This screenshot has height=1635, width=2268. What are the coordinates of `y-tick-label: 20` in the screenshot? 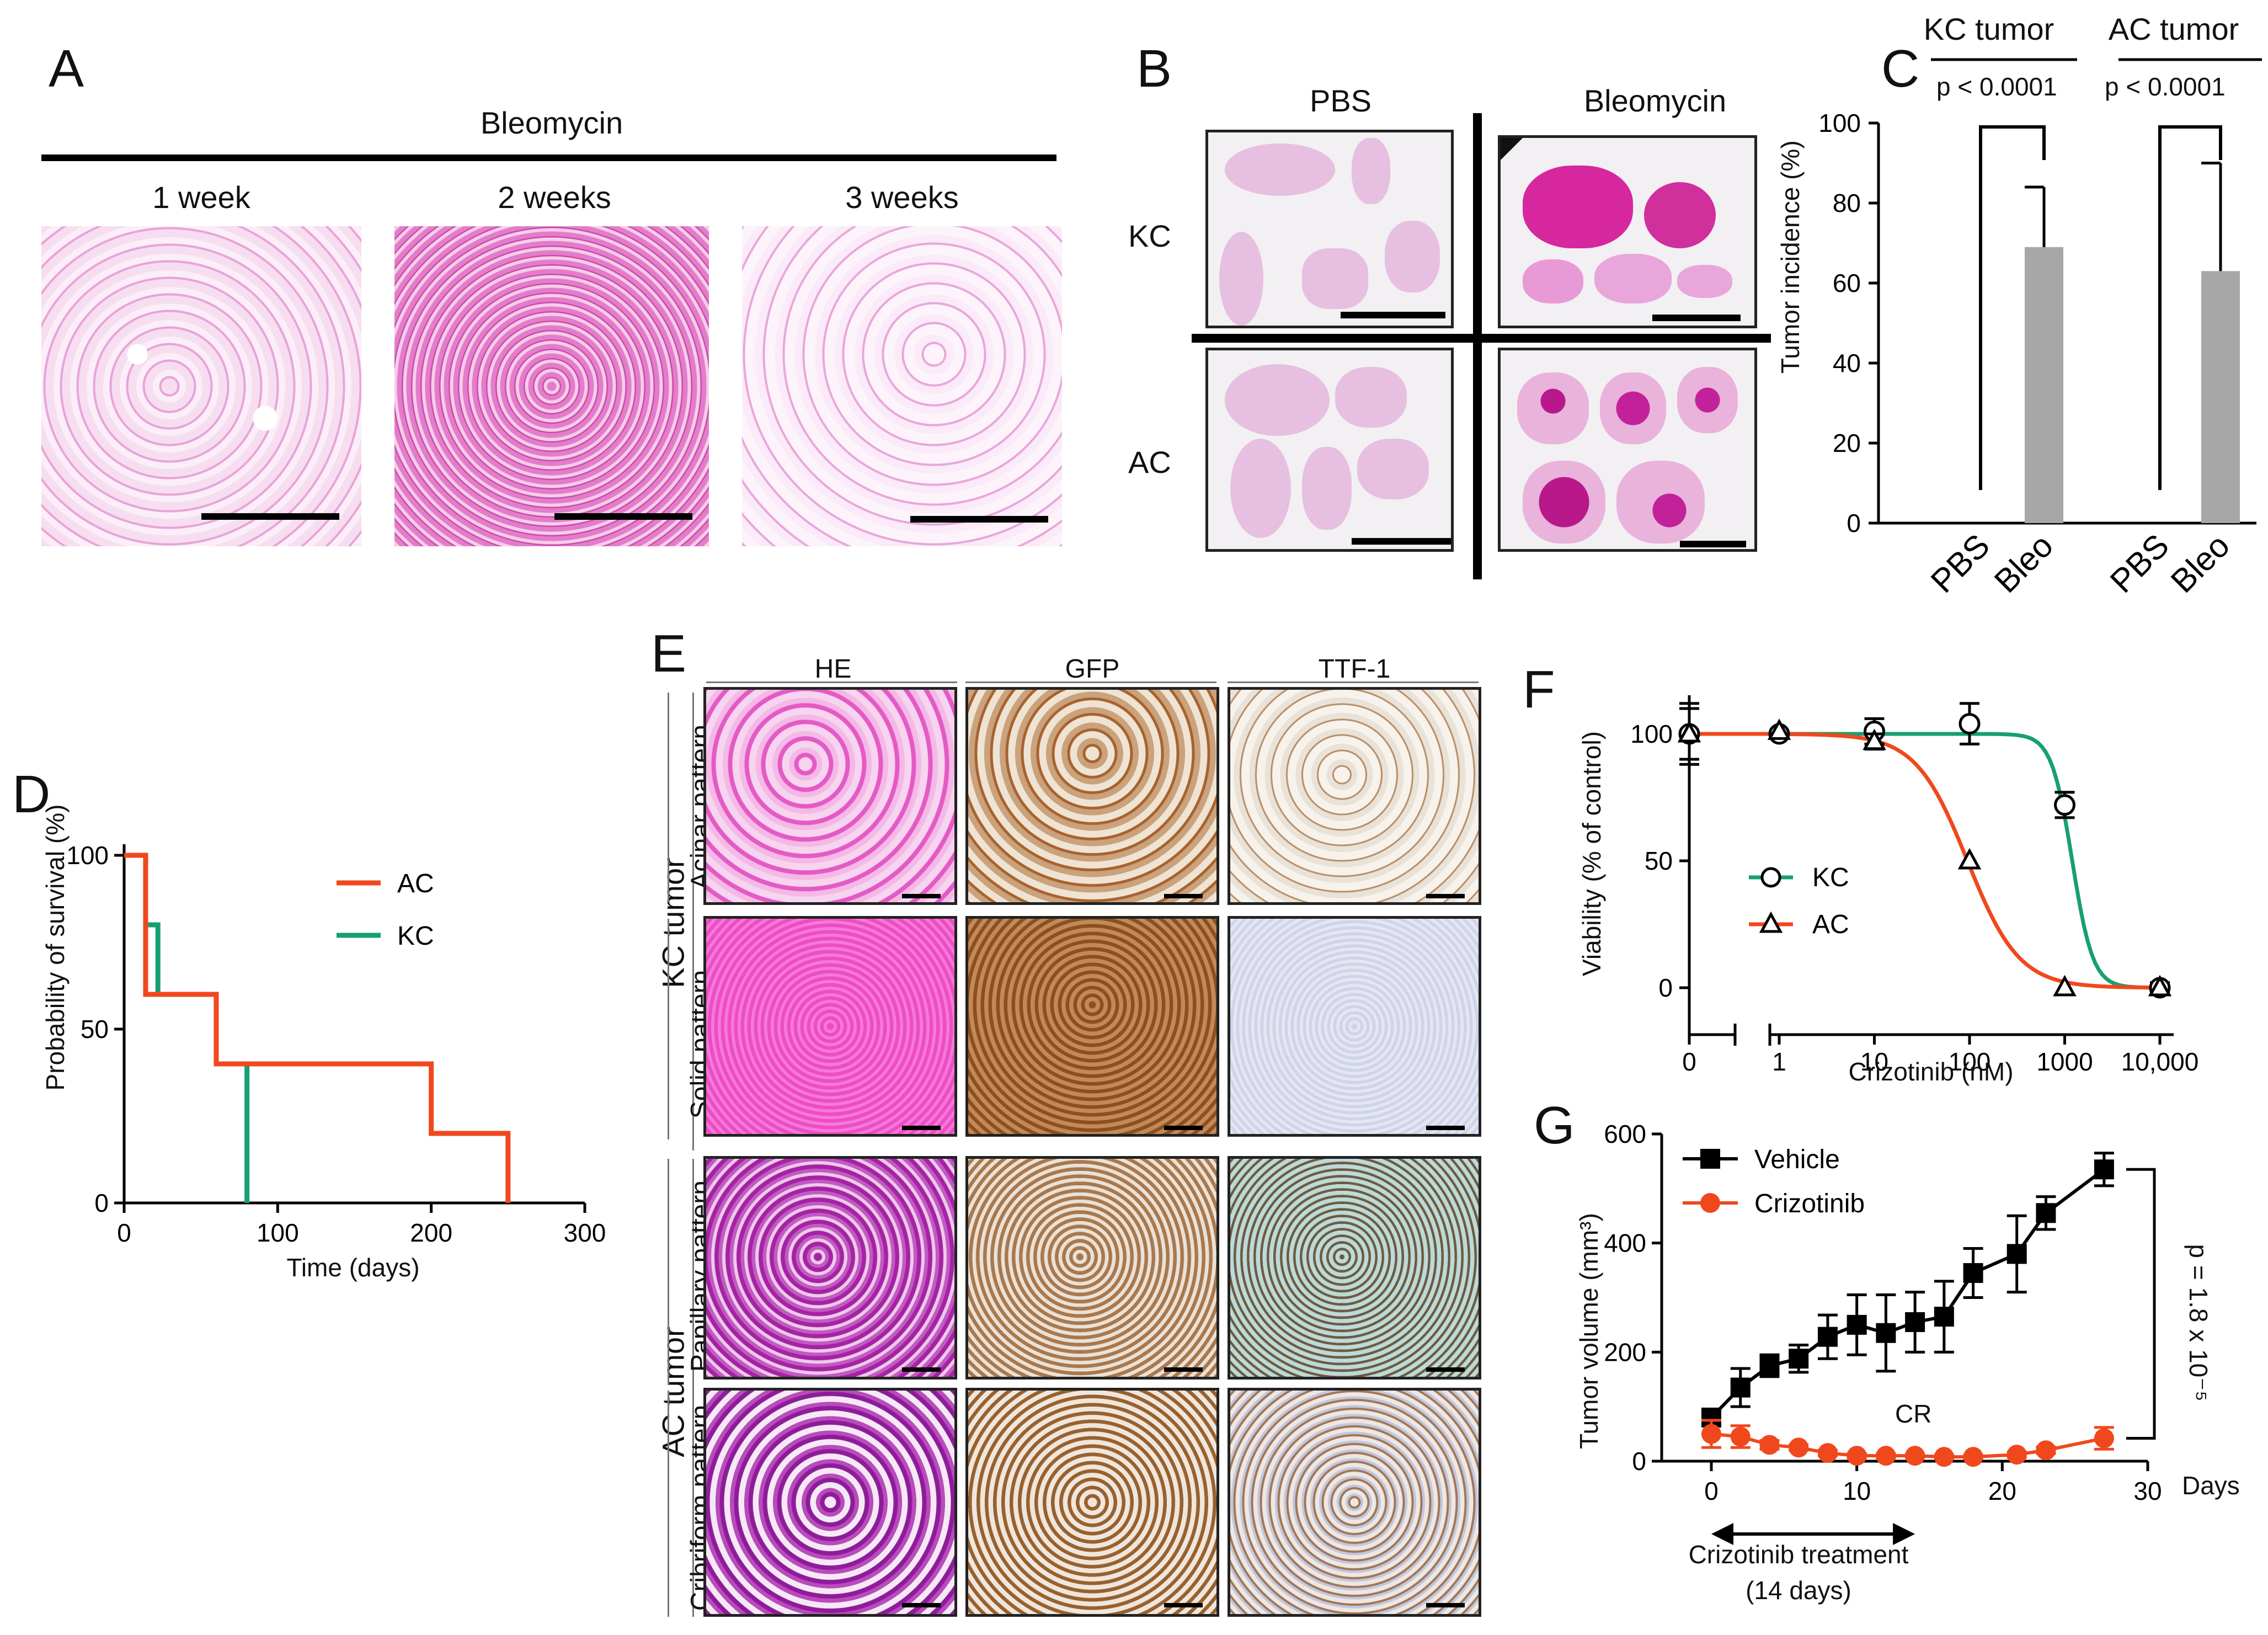 It's located at (1847, 443).